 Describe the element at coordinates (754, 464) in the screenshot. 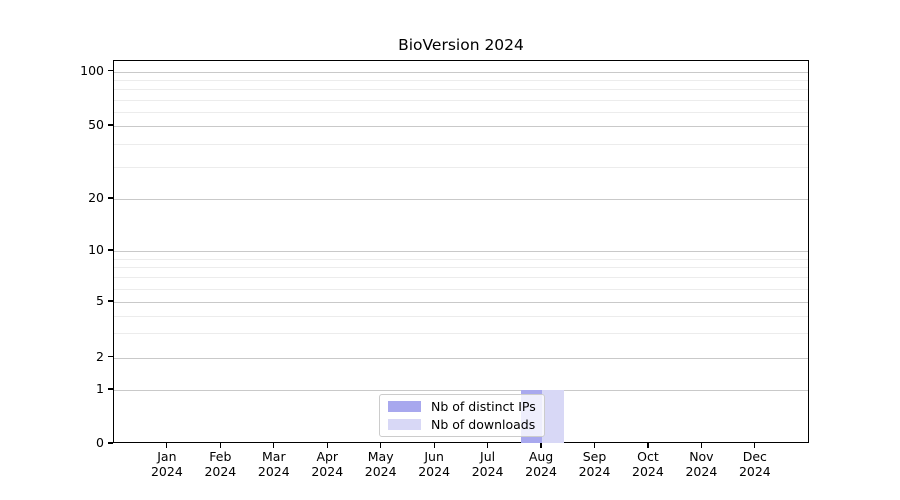

I see `x-tick-label-dec: Dec 2024` at that location.